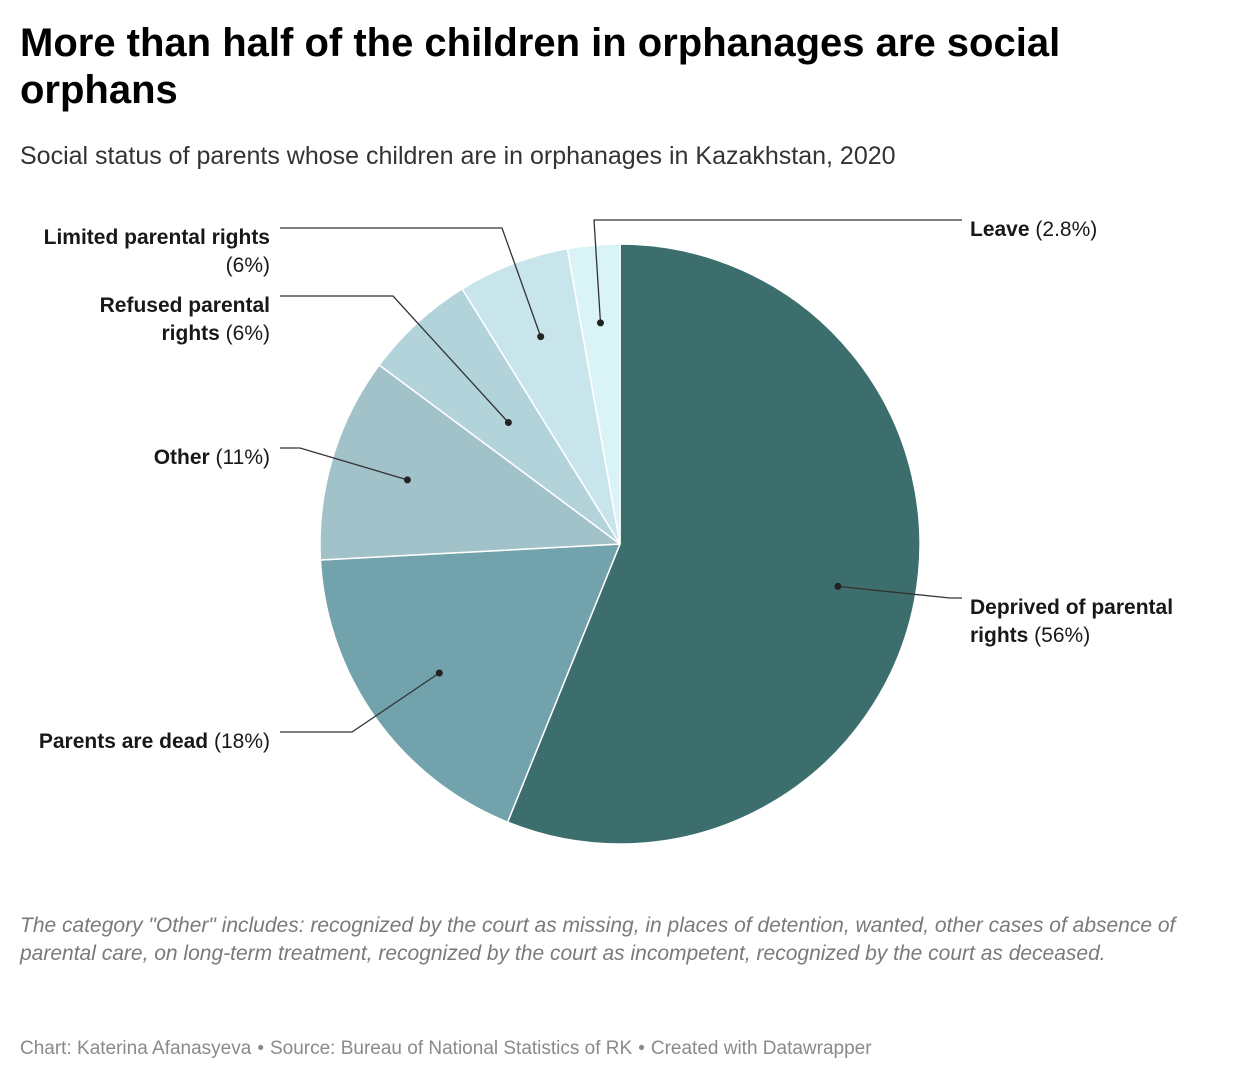  I want to click on slice-label-name: Other, so click(185, 457).